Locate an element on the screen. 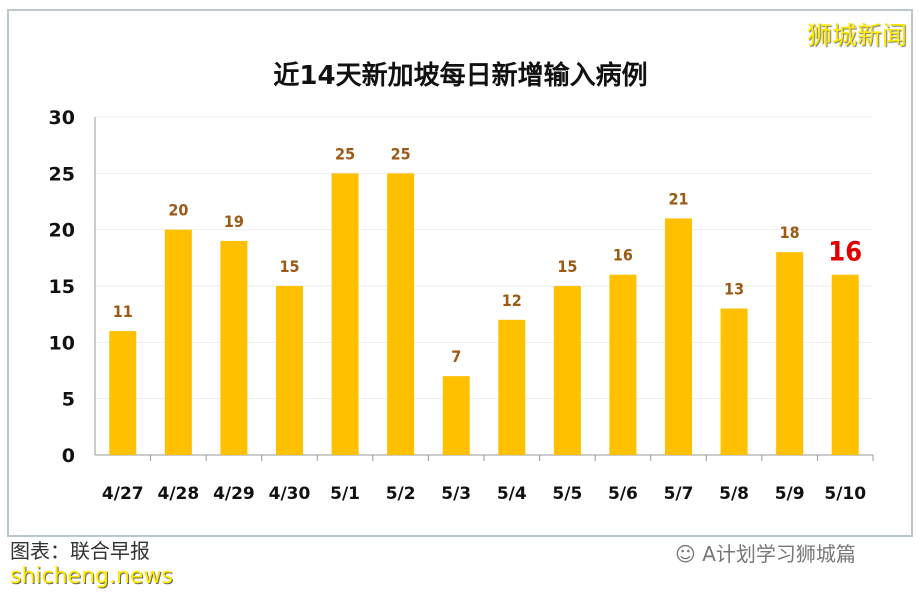  y-tick-label: 0 is located at coordinates (68, 456).